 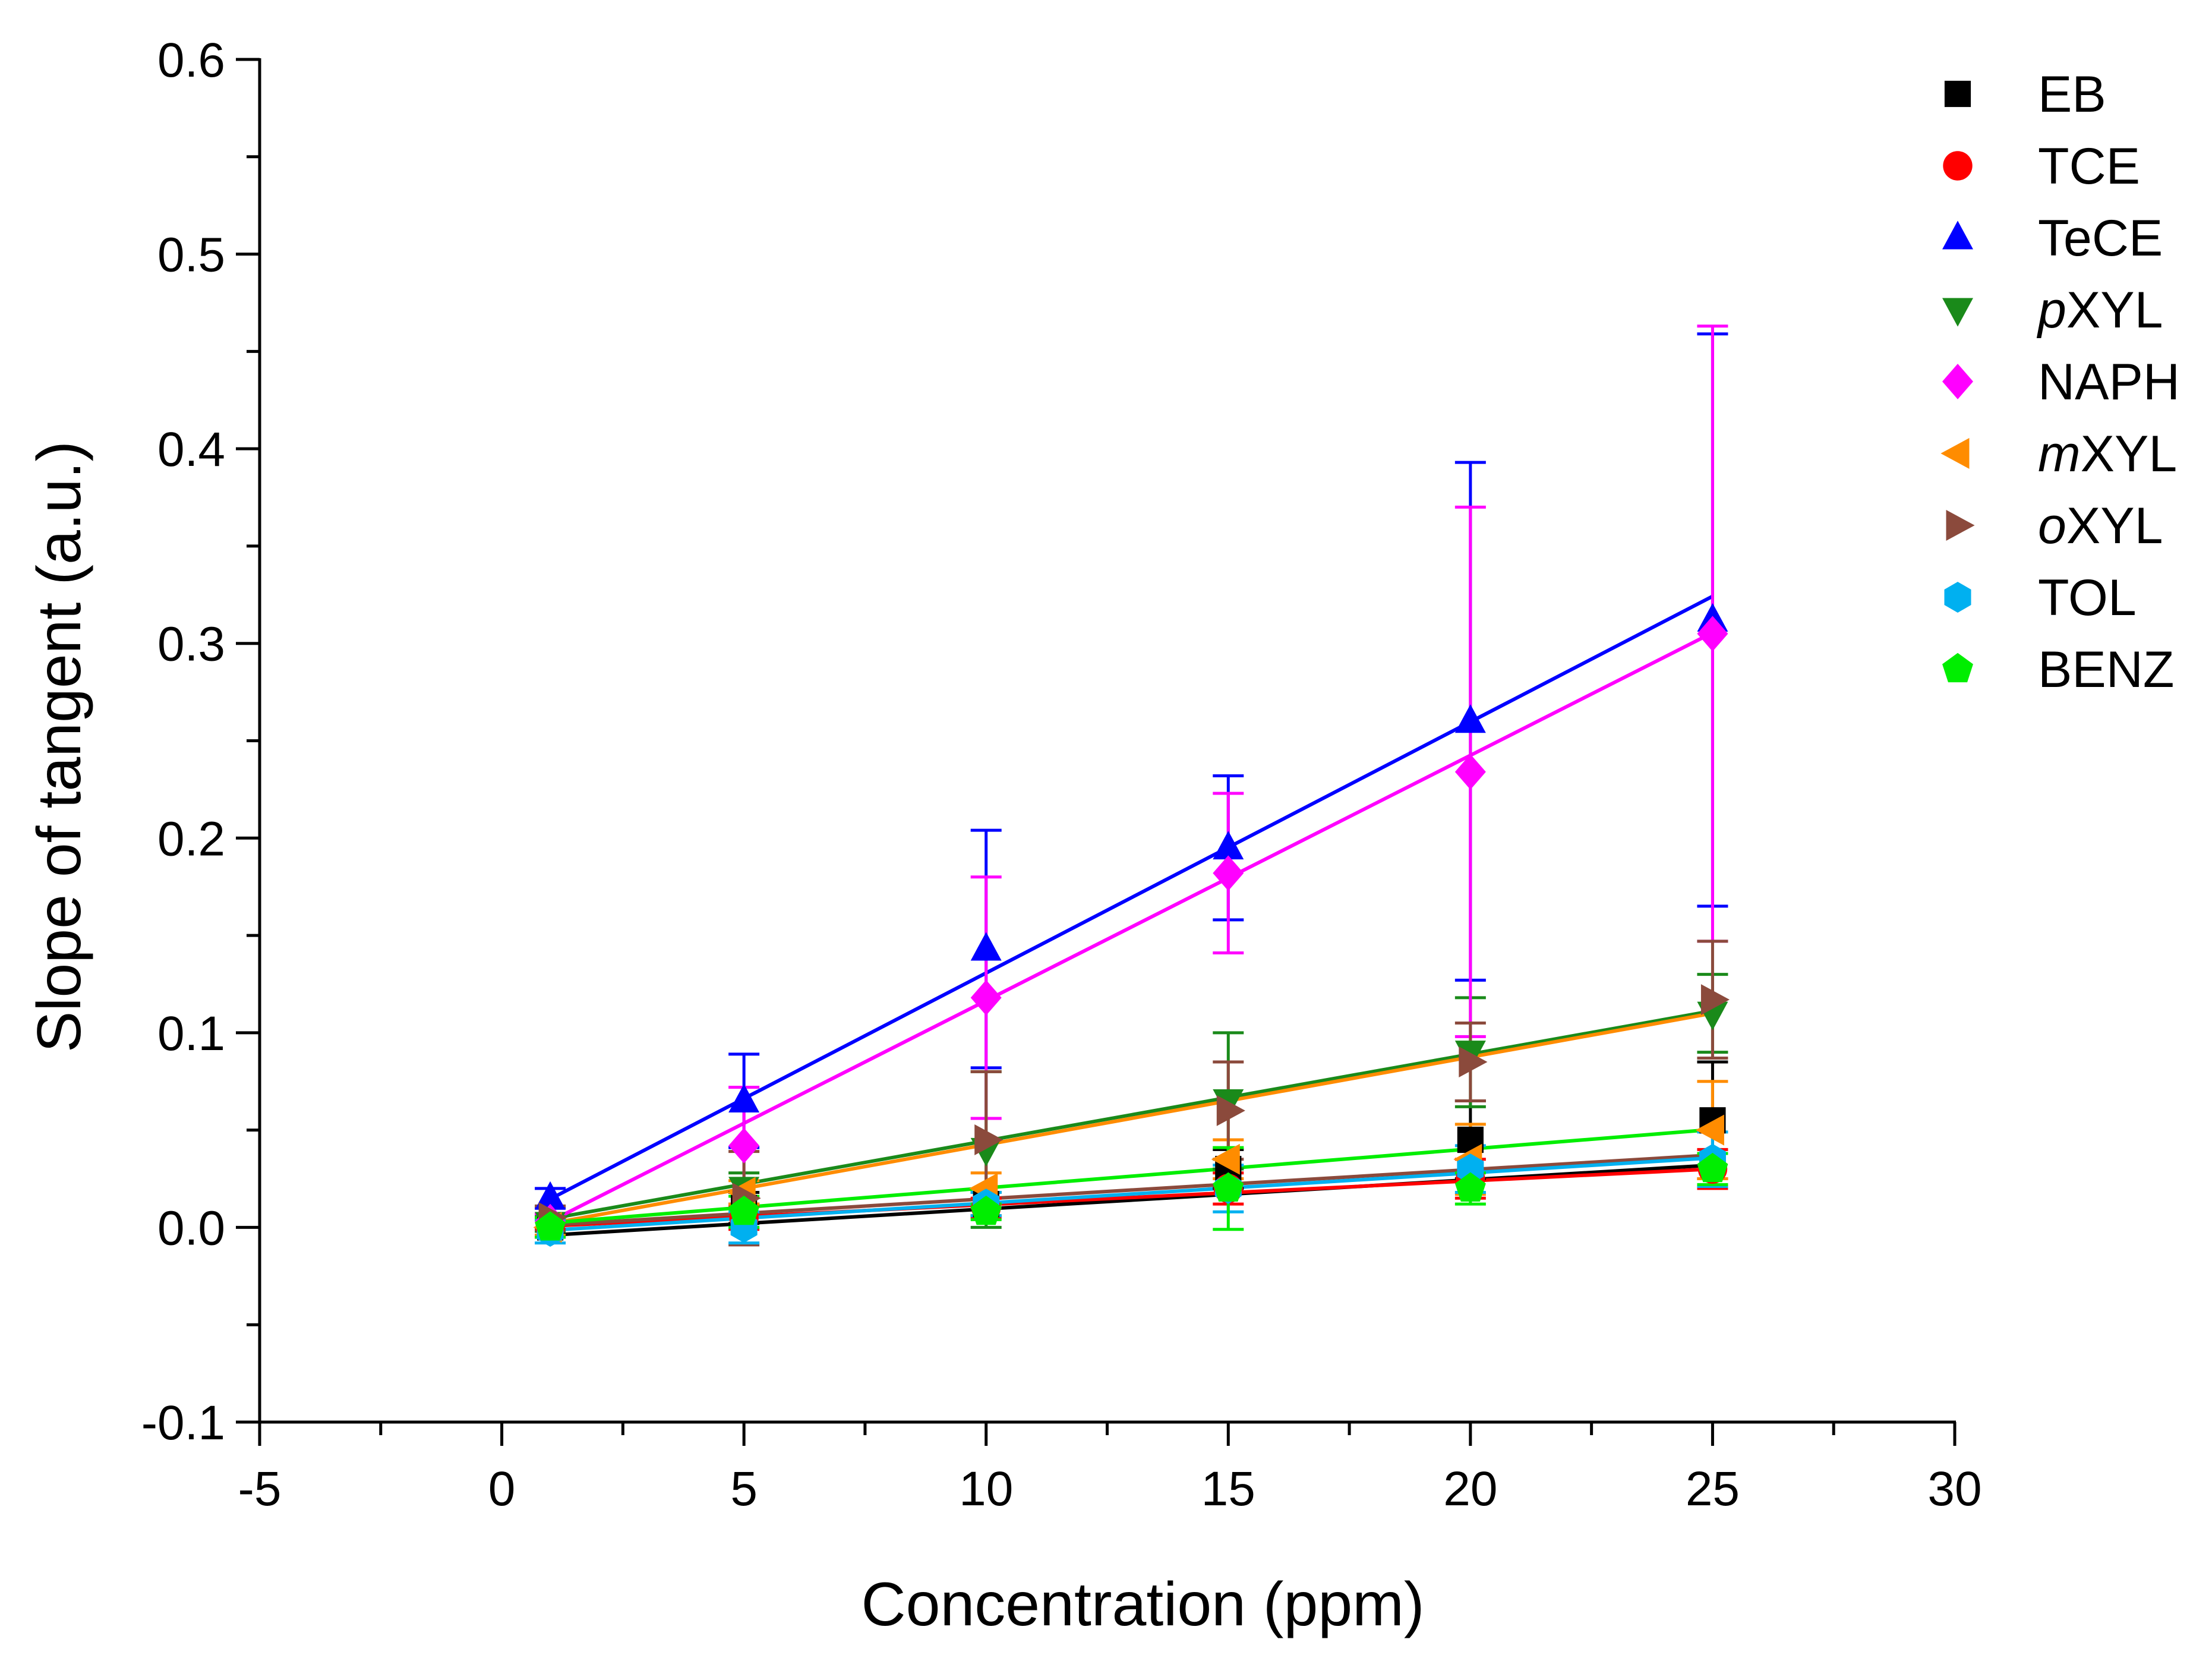 I want to click on legend-label-prefix: o, so click(x=2052, y=525).